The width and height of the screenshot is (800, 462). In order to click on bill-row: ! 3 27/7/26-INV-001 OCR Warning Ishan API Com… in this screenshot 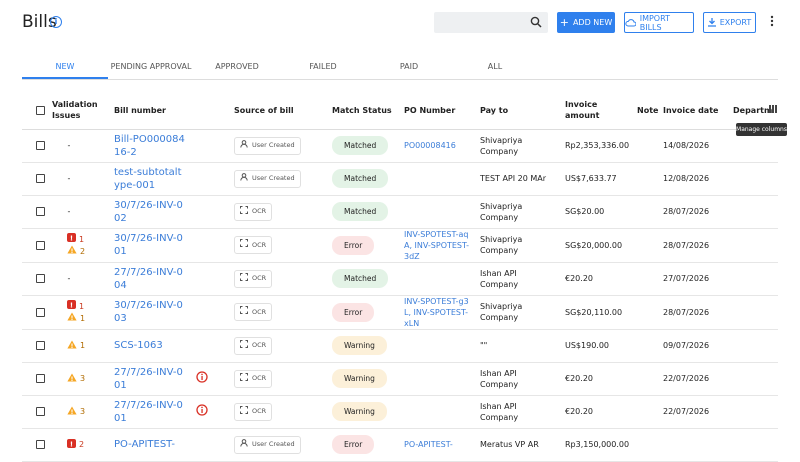, I will do `click(400, 379)`.